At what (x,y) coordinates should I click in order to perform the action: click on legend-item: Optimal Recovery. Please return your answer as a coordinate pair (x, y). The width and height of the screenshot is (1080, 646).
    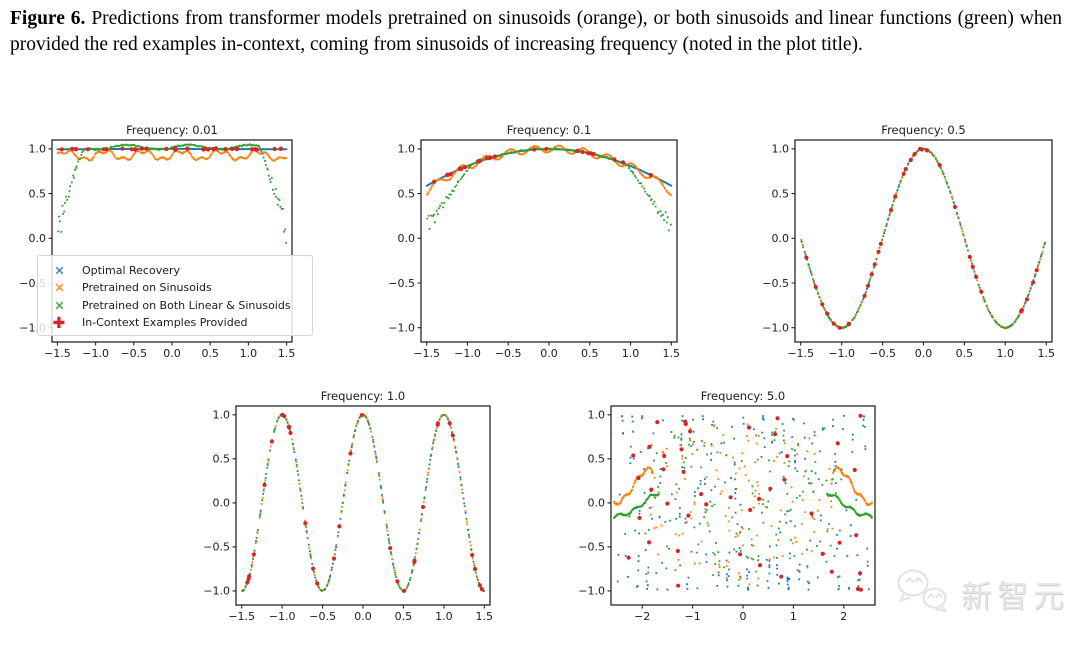
    Looking at the image, I should click on (175, 270).